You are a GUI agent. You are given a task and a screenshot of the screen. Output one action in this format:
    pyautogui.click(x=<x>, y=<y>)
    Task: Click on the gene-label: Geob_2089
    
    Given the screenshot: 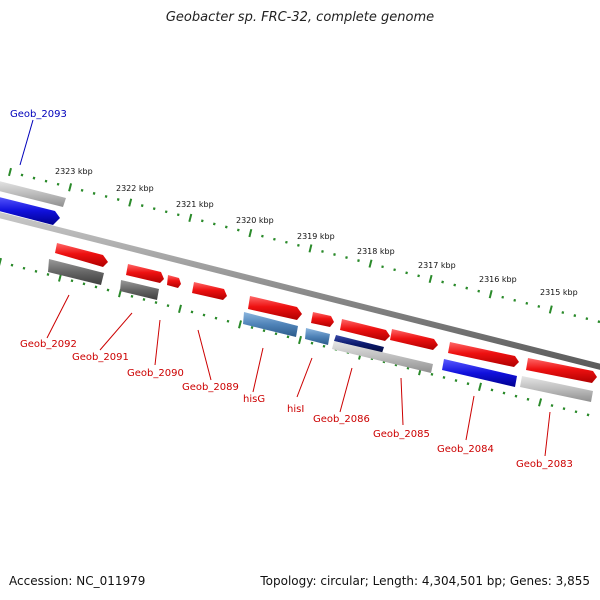 What is the action you would take?
    pyautogui.click(x=210, y=387)
    